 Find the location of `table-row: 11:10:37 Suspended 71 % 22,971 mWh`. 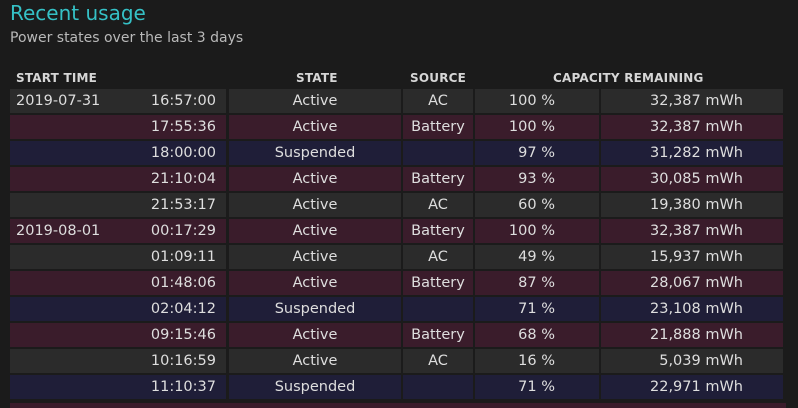

table-row: 11:10:37 Suspended 71 % 22,971 mWh is located at coordinates (398, 387).